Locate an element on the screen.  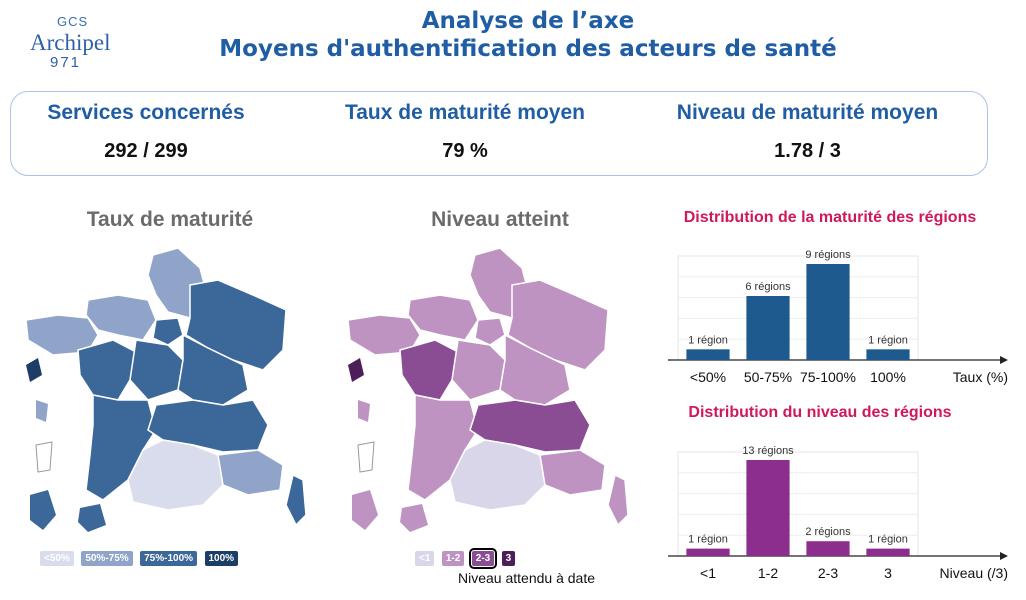
kpi-value-niveau: 1.78 / 3 is located at coordinates (807, 151).